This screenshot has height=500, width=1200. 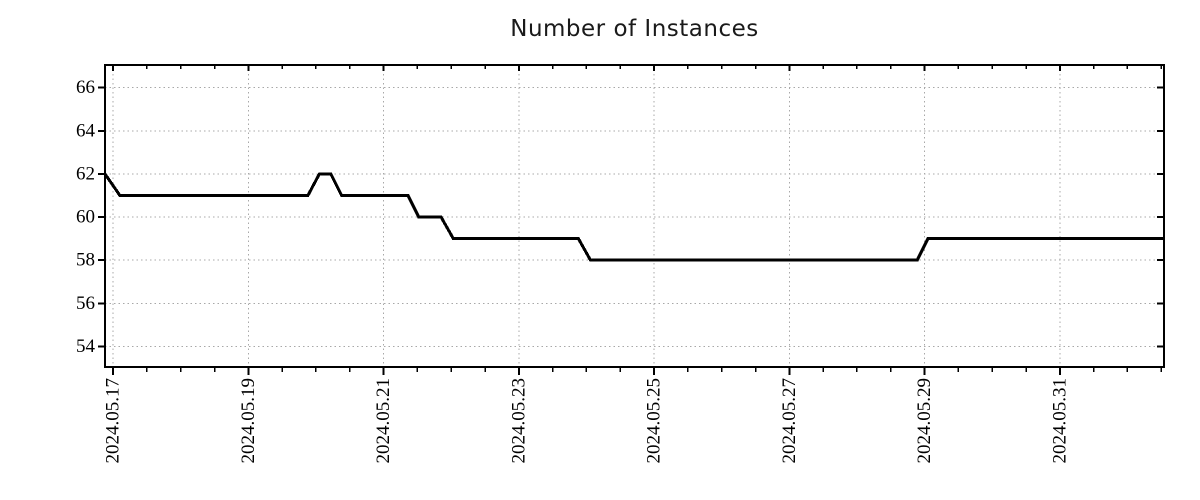 What do you see at coordinates (86, 346) in the screenshot?
I see `y-tick-label: 54` at bounding box center [86, 346].